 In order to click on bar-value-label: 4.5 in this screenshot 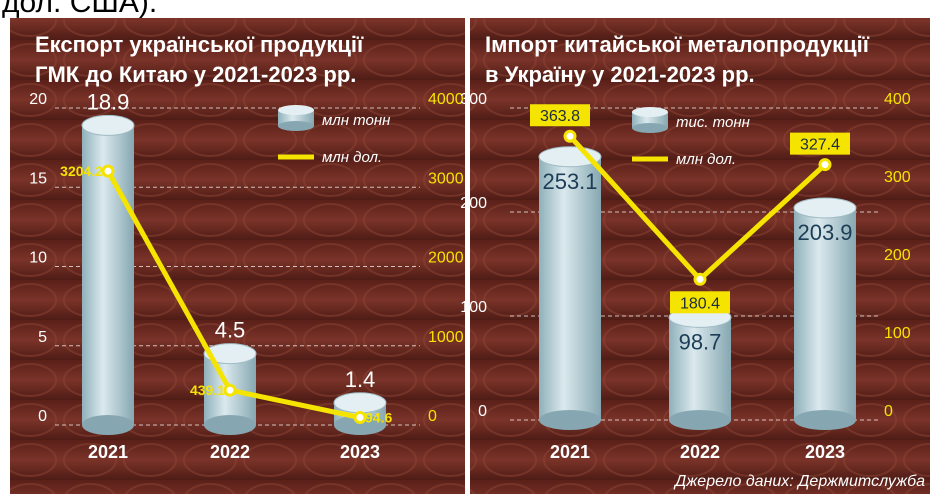, I will do `click(230, 330)`.